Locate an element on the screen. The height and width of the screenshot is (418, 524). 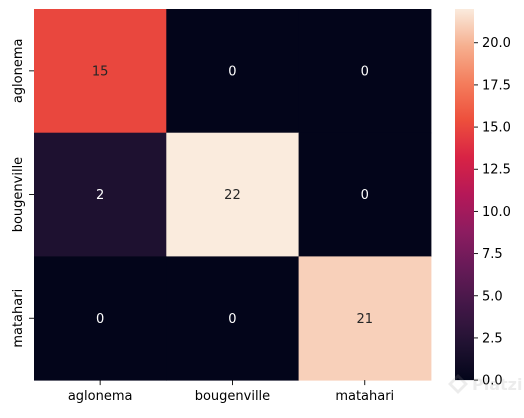
cell-value-0-1: 0 is located at coordinates (232, 71).